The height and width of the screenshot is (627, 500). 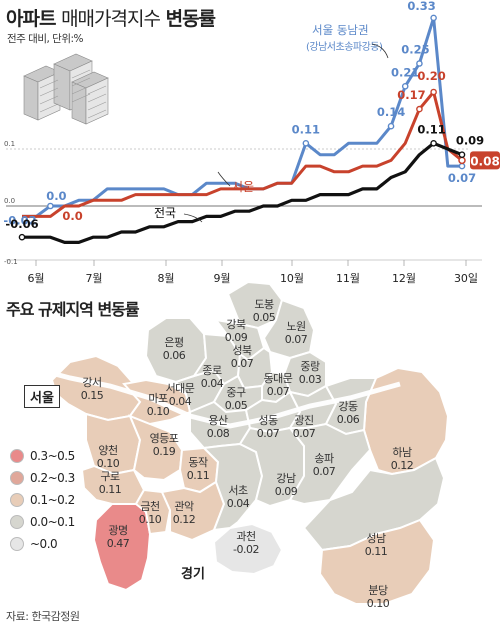 I want to click on y-tick-label: 0.1, so click(x=9, y=144).